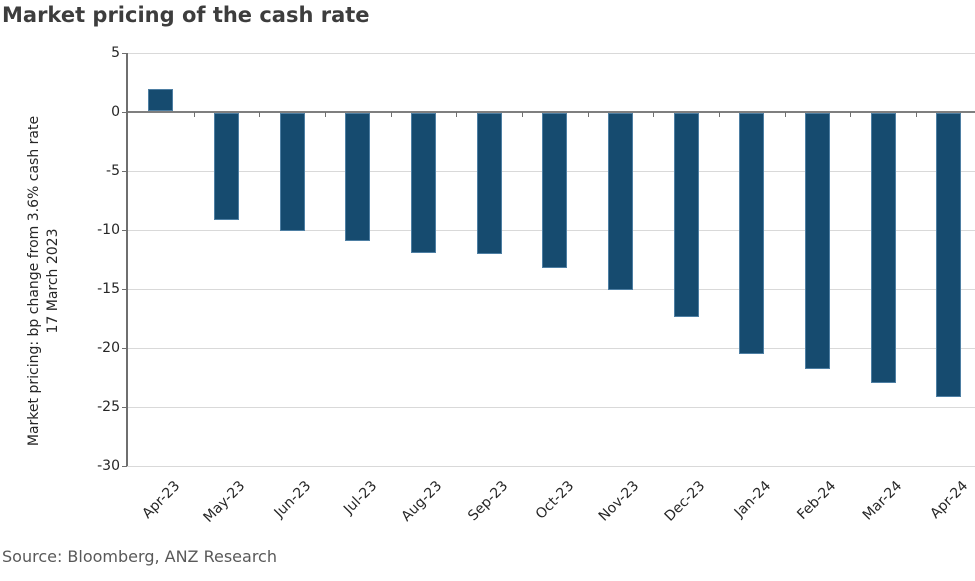 This screenshot has height=581, width=975. Describe the element at coordinates (360, 497) in the screenshot. I see `x-tick-label: Jul-23` at that location.